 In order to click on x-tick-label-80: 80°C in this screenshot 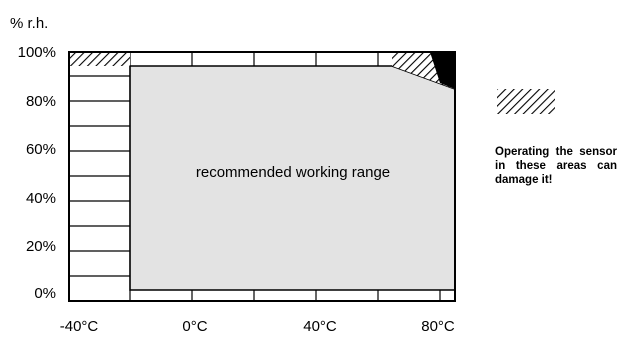, I will do `click(438, 326)`.